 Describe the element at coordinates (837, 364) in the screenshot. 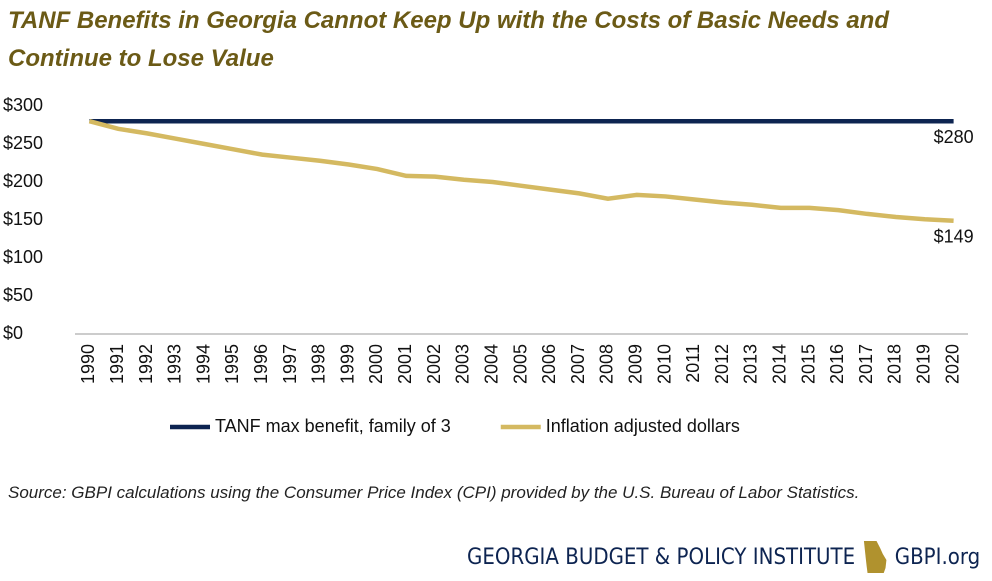

I see `x-tick-label: 2016` at that location.